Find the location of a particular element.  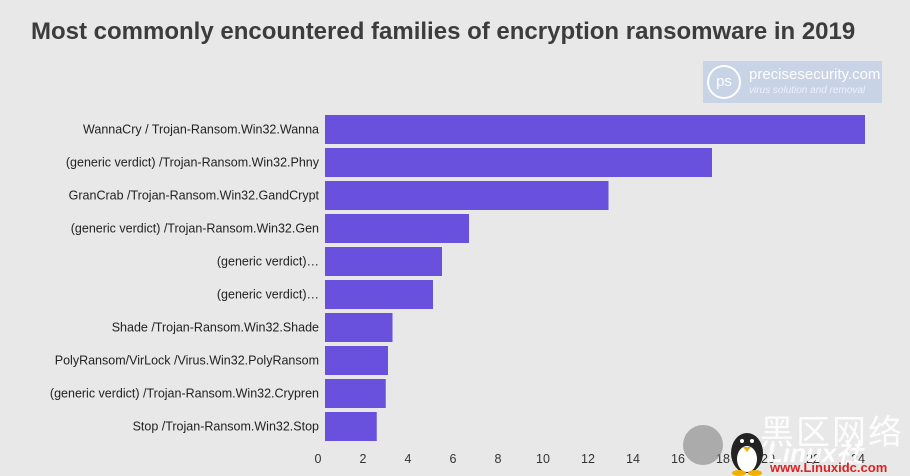

x-tick-label: 24 is located at coordinates (858, 459).